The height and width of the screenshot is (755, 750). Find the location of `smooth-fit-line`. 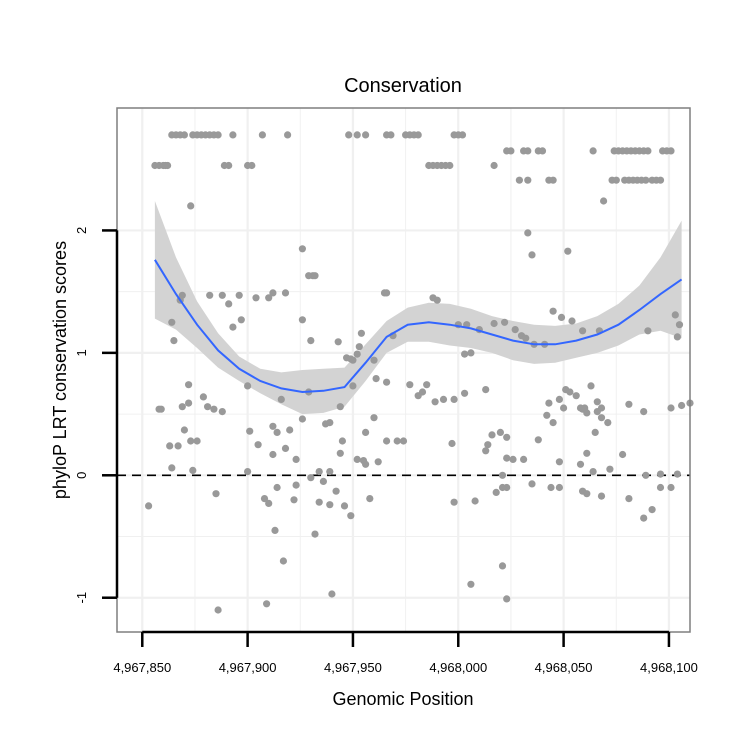

smooth-fit-line is located at coordinates (418, 326).